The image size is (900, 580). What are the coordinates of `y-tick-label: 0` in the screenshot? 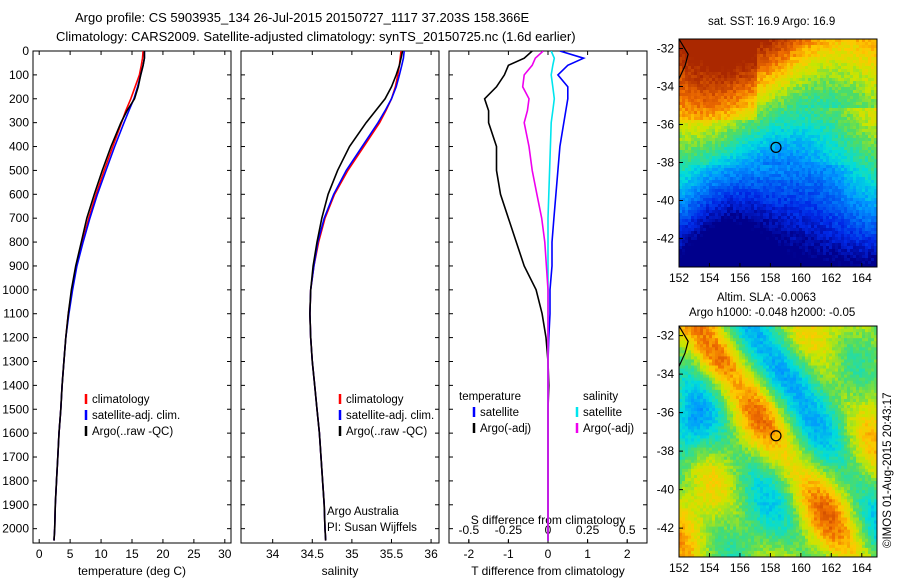 It's located at (25, 51).